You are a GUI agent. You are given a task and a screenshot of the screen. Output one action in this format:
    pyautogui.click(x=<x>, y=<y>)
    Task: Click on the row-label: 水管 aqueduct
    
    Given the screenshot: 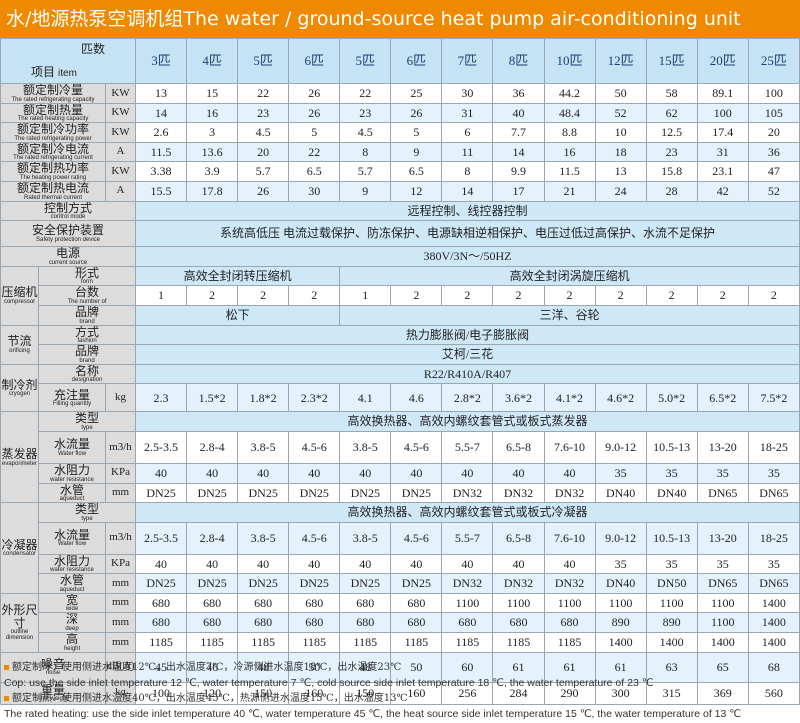 What is the action you would take?
    pyautogui.click(x=72, y=583)
    